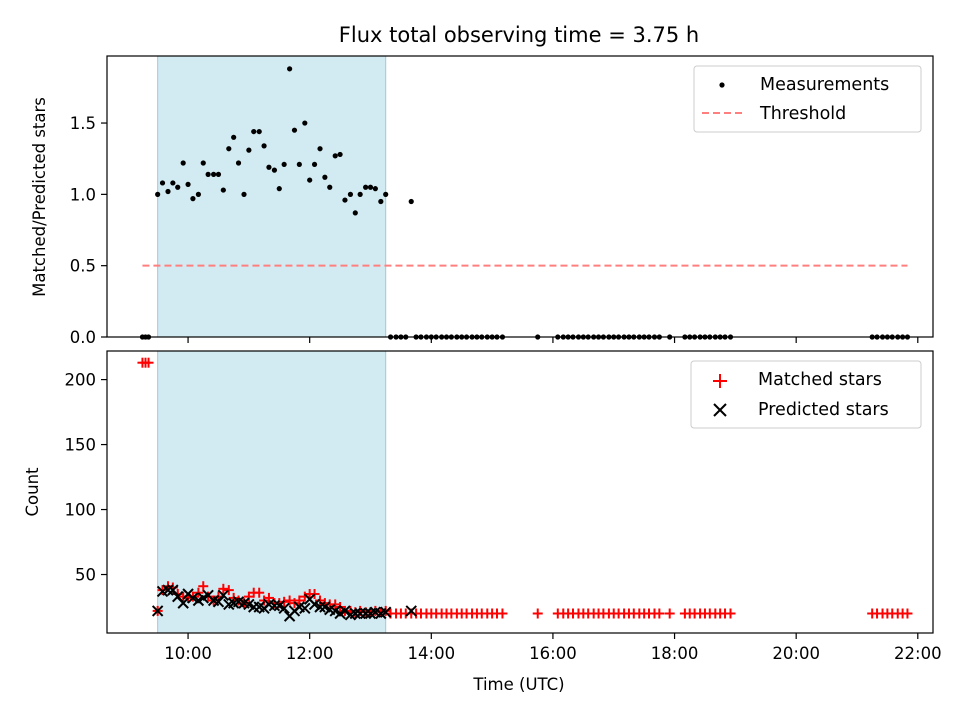 Image resolution: width=960 pixels, height=720 pixels. Describe the element at coordinates (83, 194) in the screenshot. I see `y-tick-label: 1.0` at that location.